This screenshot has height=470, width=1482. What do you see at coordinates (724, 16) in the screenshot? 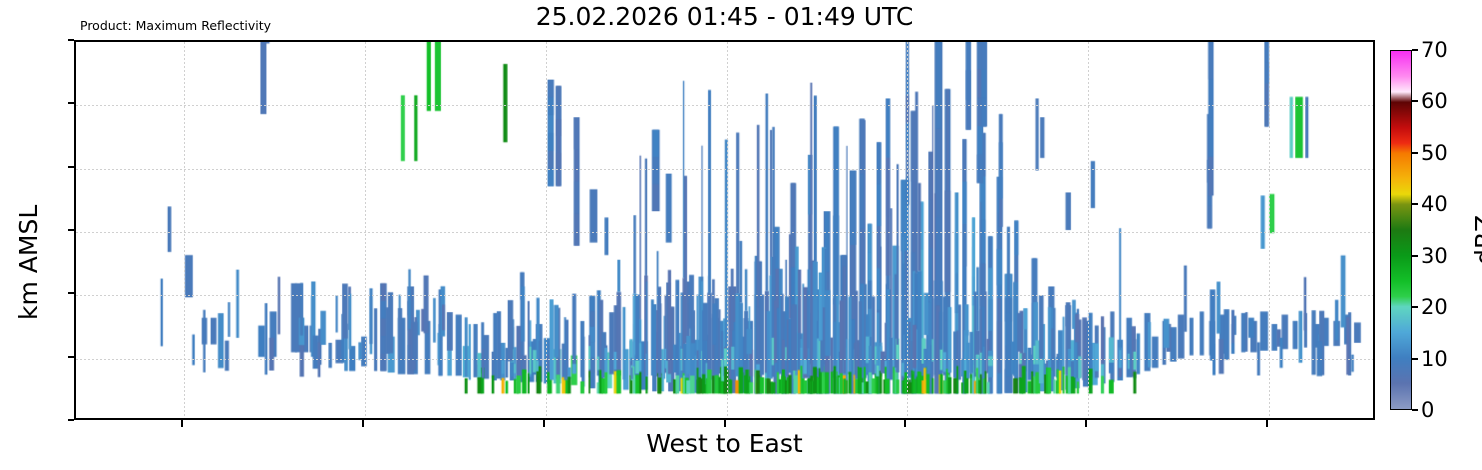
I see `page-title: 25.02.2026 01:45 - 01:49 UTC` at bounding box center [724, 16].